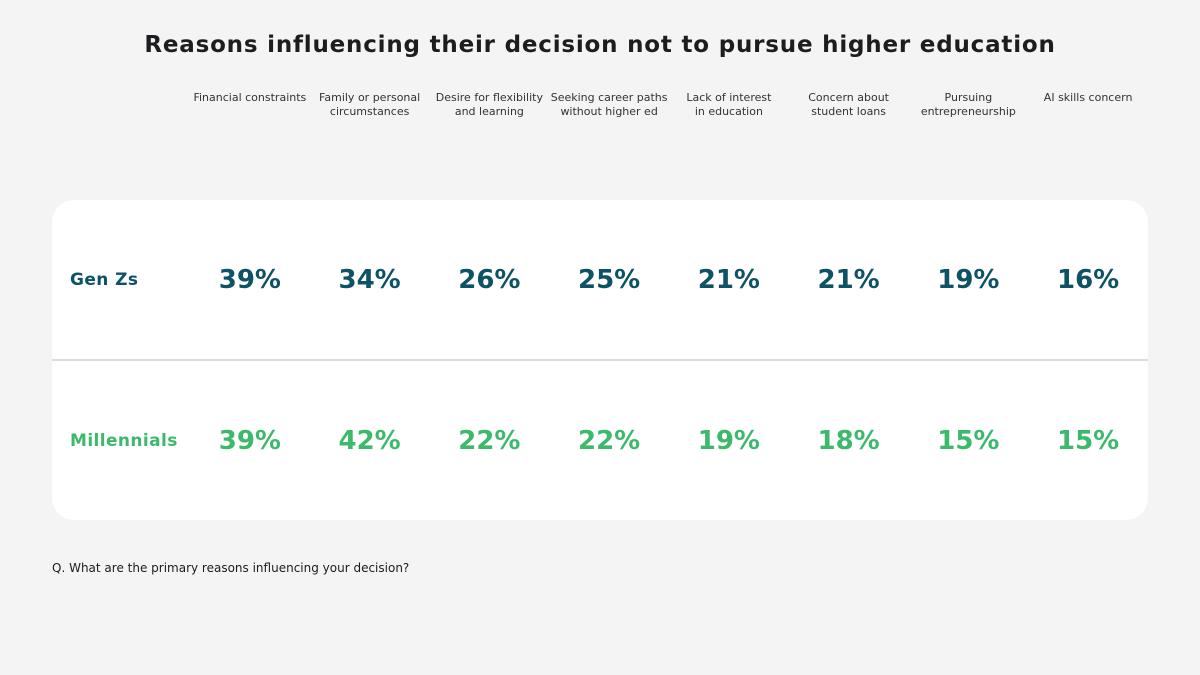 The width and height of the screenshot is (1200, 675). Describe the element at coordinates (728, 279) in the screenshot. I see `value-genz-lack-of-interest: 21%` at that location.